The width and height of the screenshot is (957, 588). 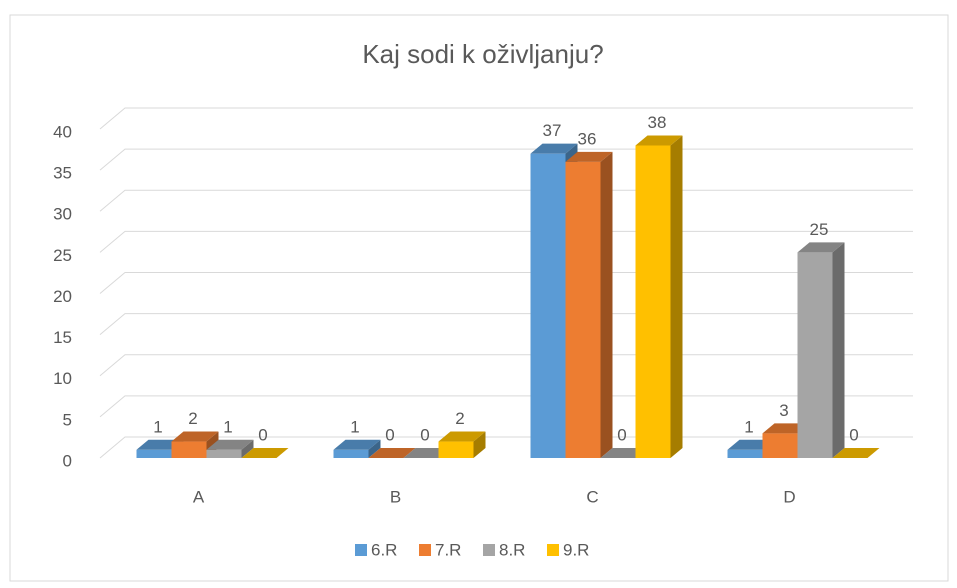 I want to click on y-tick-label: 10, so click(x=62, y=378).